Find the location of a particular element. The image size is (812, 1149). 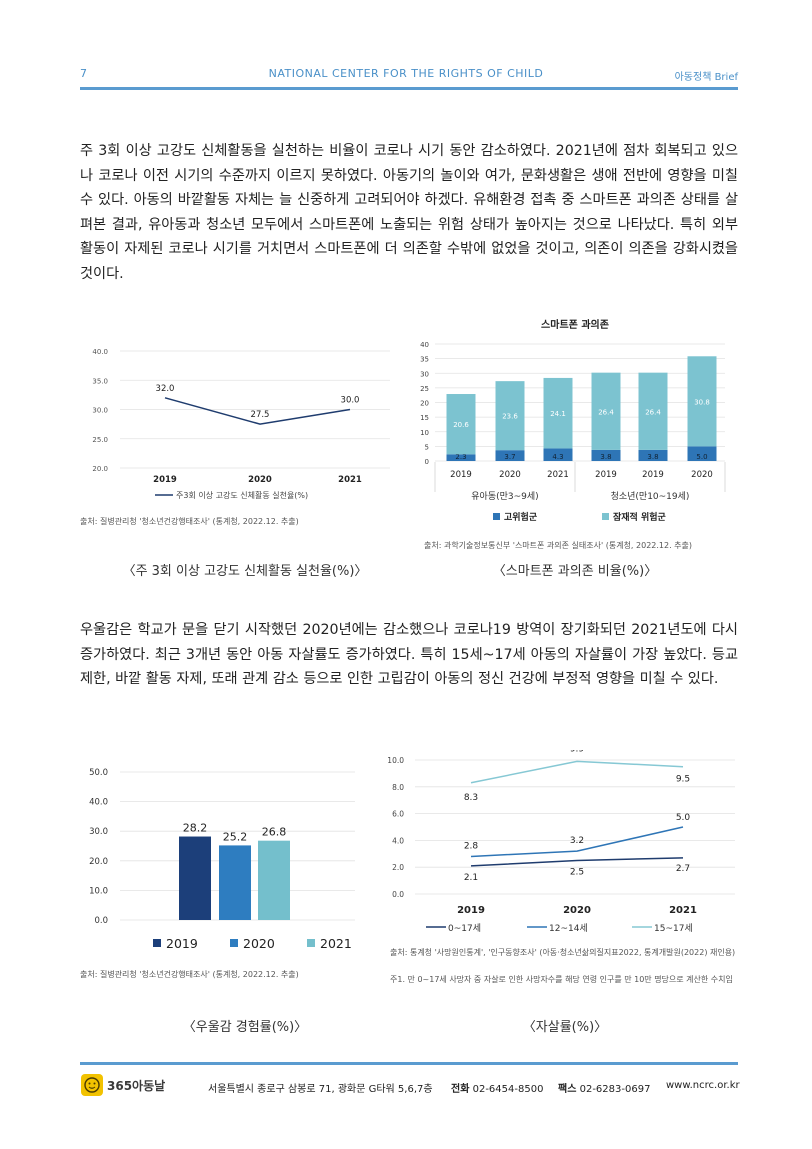

suicide-chart-legend: 0~17세 12~14세 15~17세 is located at coordinates (559, 928).